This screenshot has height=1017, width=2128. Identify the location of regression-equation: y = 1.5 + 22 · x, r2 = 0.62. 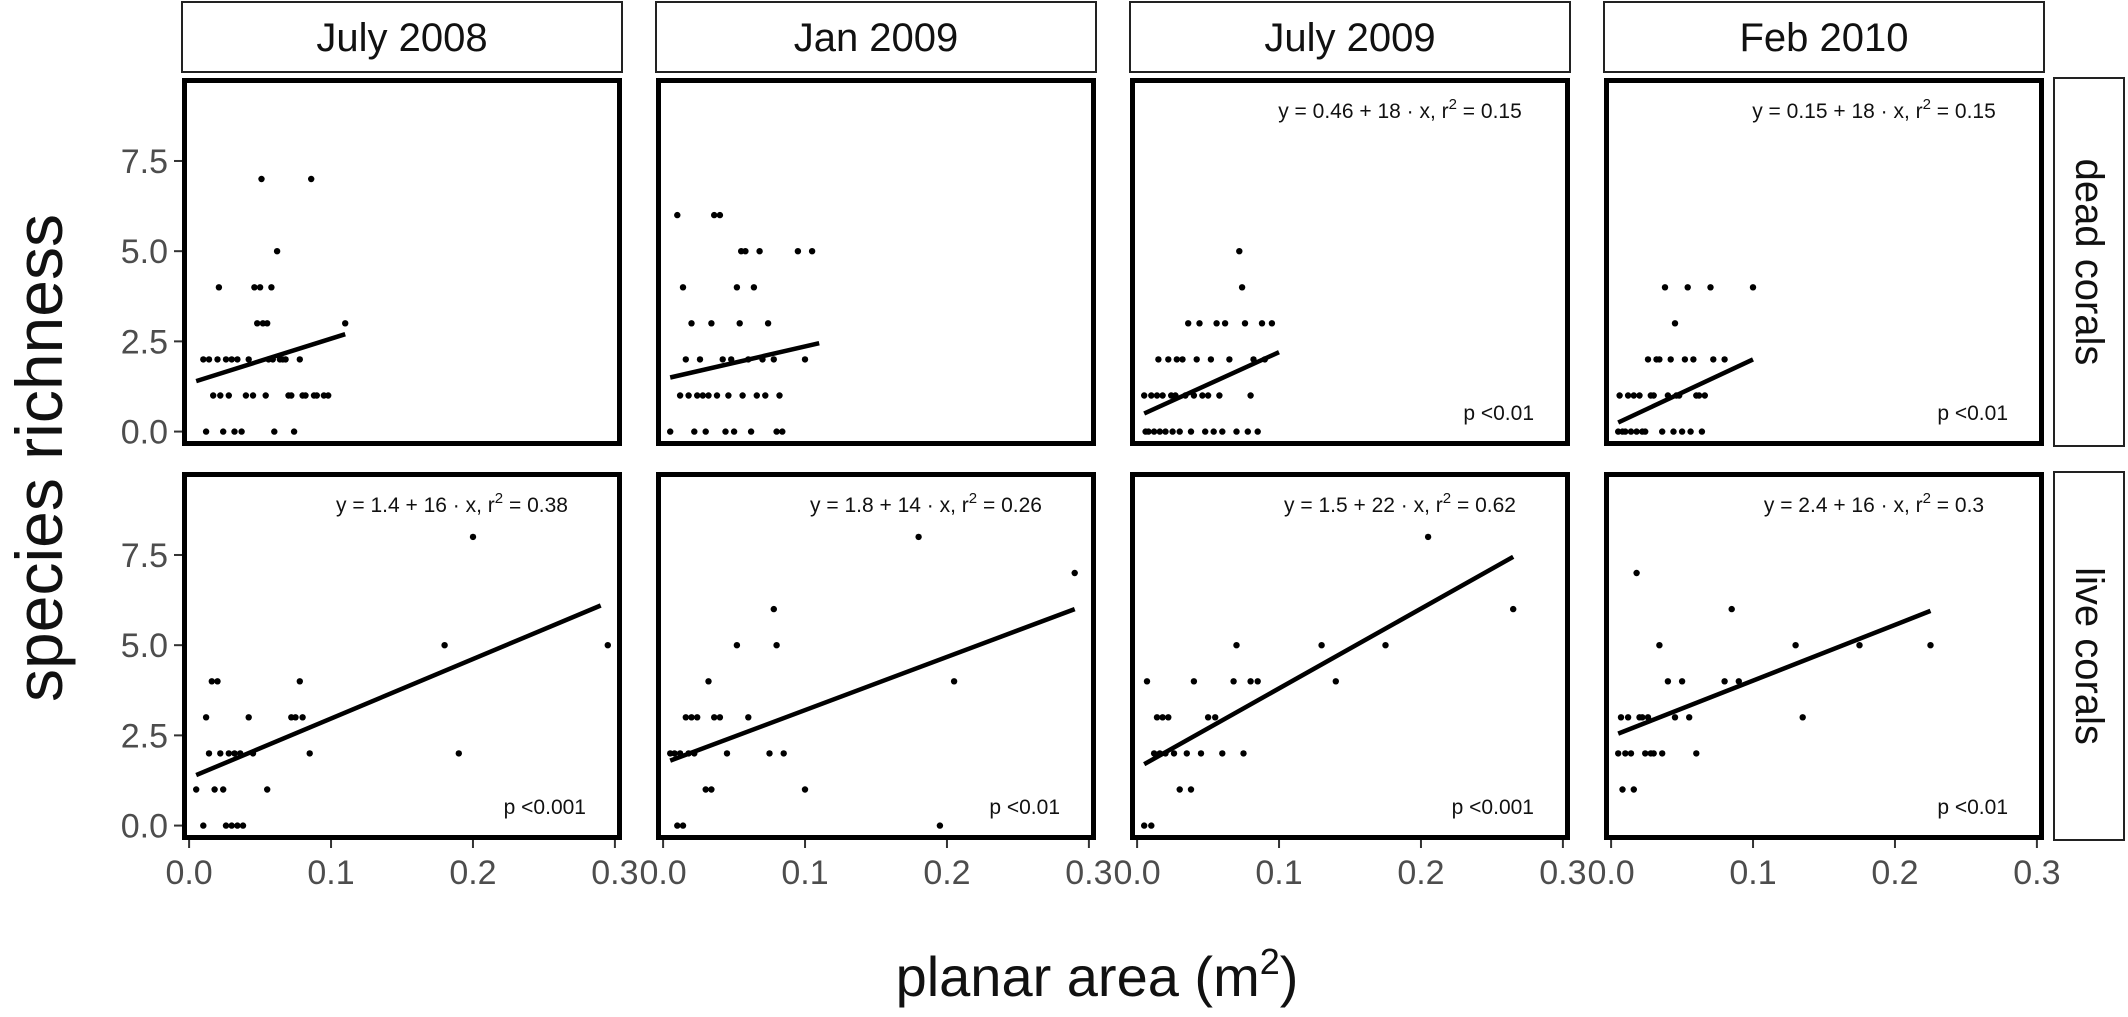
(1400, 503).